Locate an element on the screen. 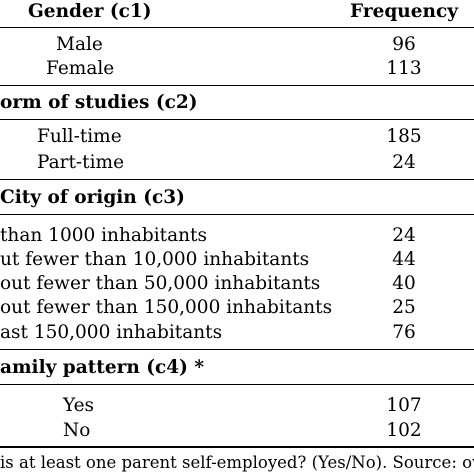 Image resolution: width=474 pixels, height=474 pixels. table-row: than 1000 inhabitants 24 is located at coordinates (237, 236).